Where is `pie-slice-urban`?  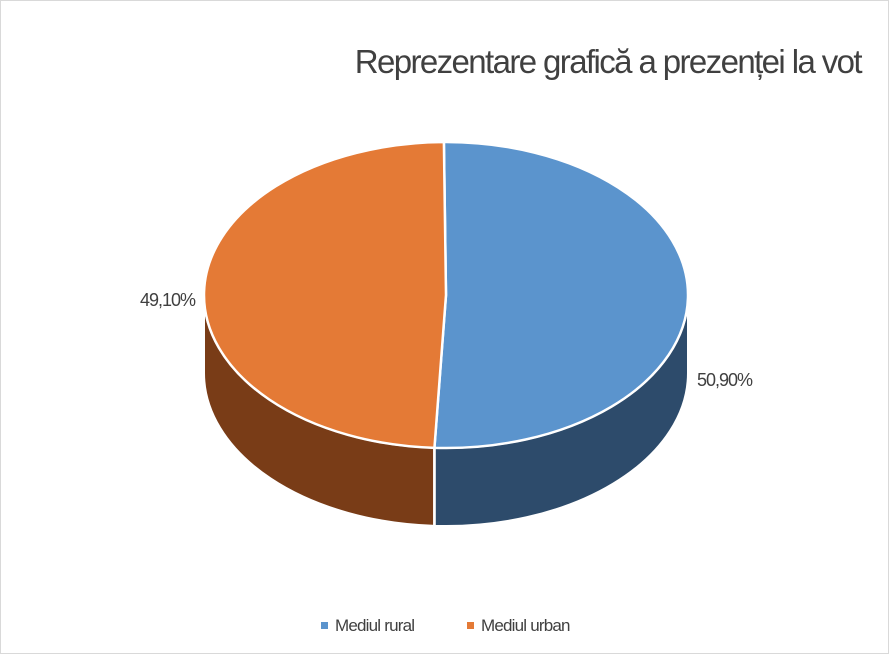
pie-slice-urban is located at coordinates (325, 295).